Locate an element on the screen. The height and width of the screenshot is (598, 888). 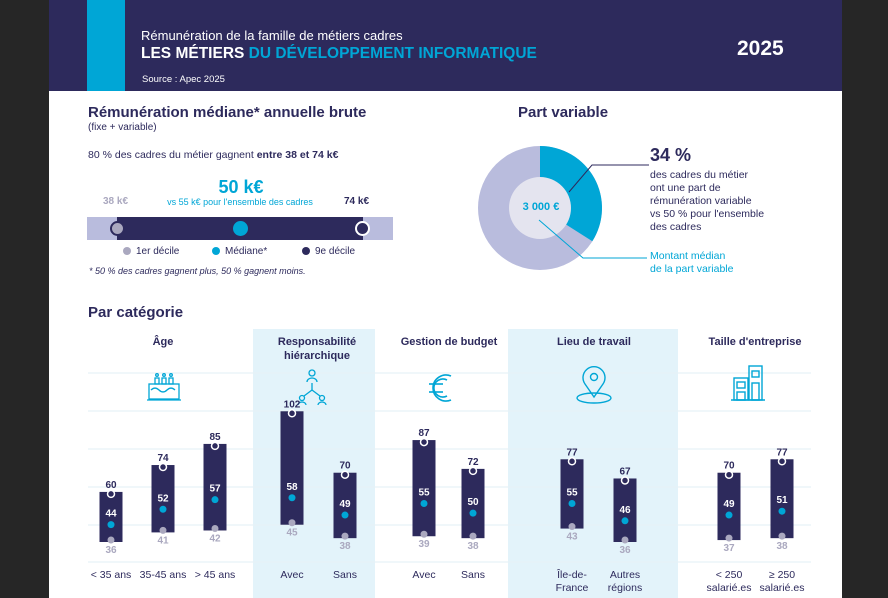
legend-label: 9e décile is located at coordinates (335, 251).